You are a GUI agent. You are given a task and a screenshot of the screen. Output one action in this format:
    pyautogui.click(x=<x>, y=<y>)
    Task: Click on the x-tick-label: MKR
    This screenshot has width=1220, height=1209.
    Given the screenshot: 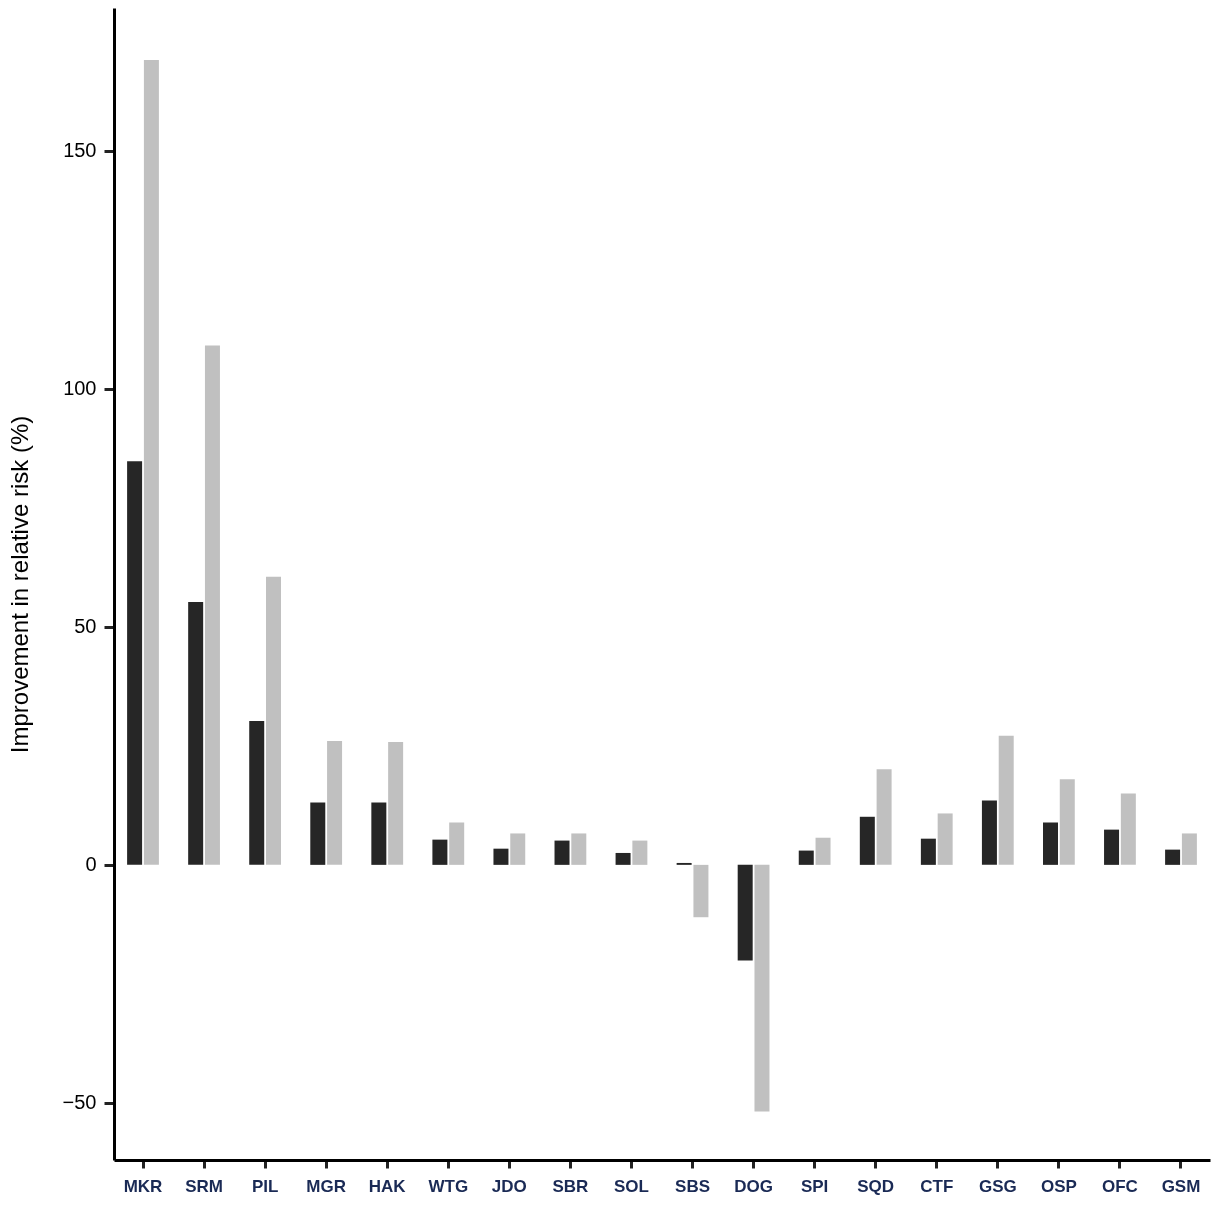 What is the action you would take?
    pyautogui.click(x=143, y=1186)
    